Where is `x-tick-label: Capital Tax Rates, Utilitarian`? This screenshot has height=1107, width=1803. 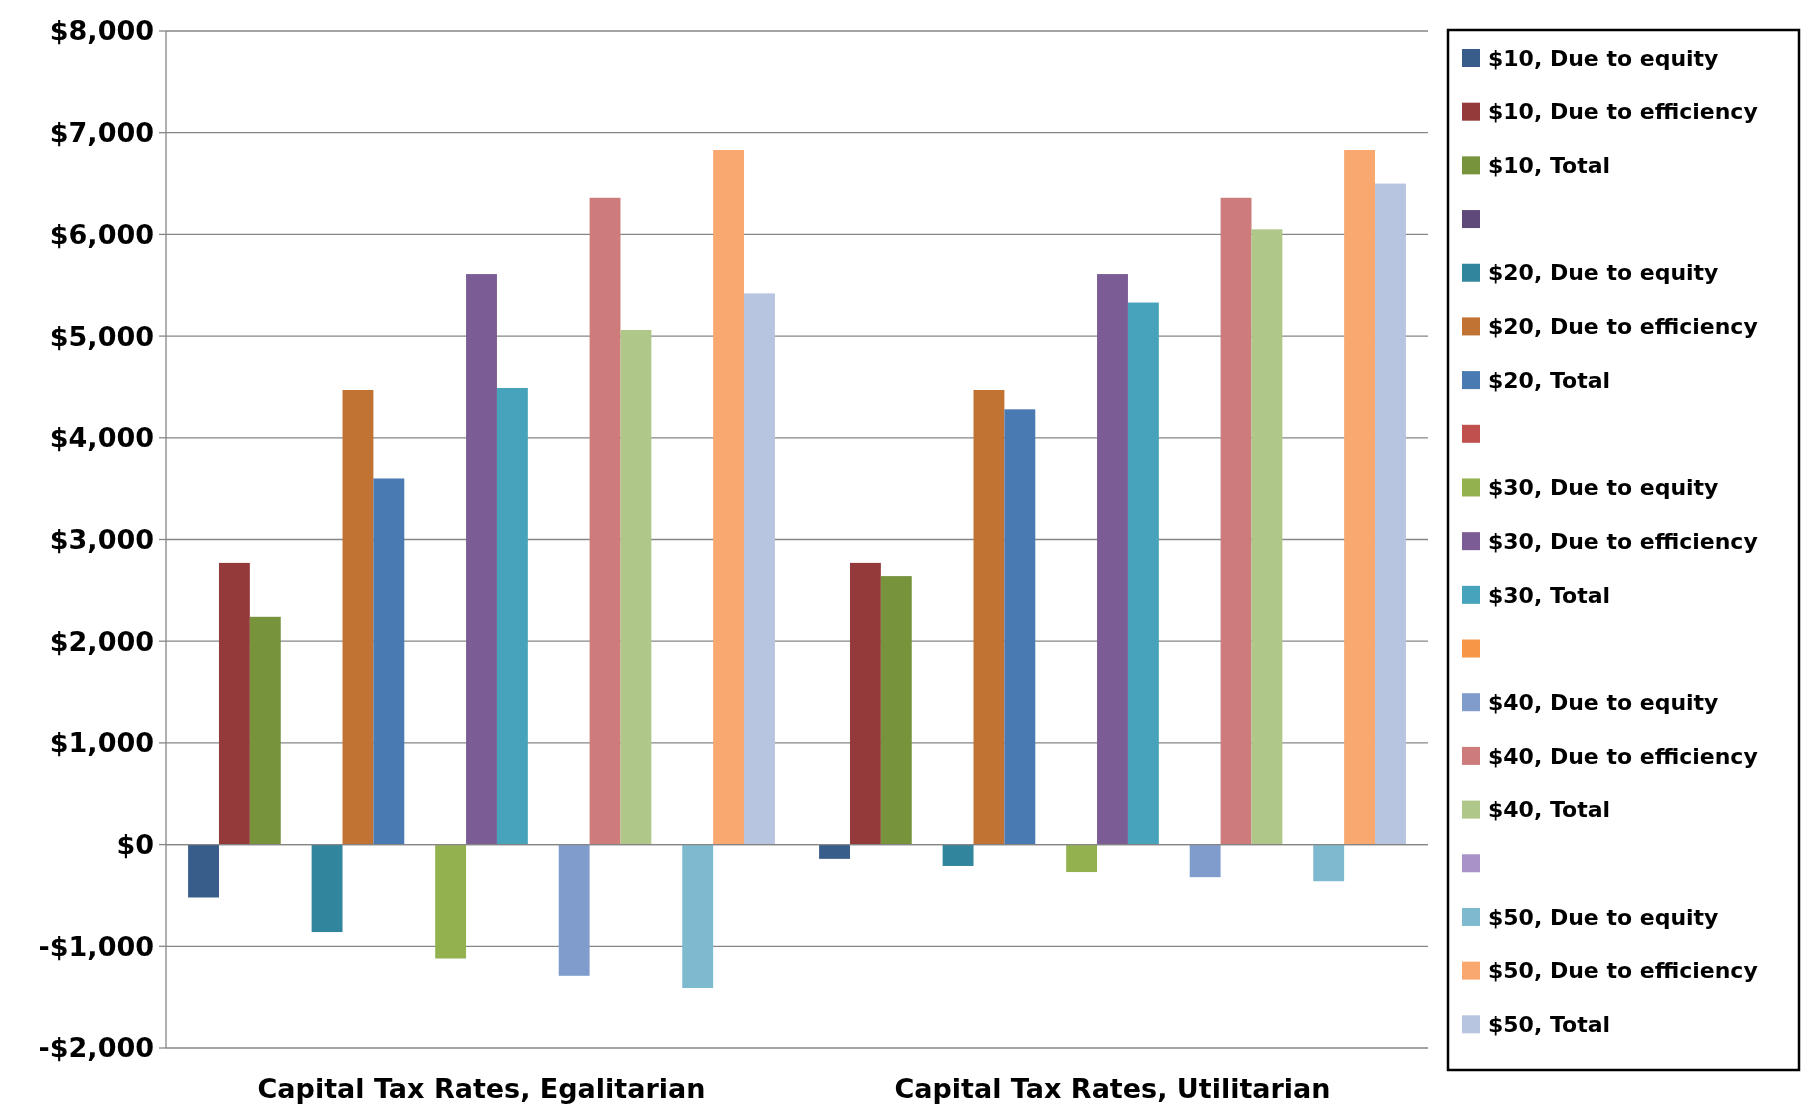
x-tick-label: Capital Tax Rates, Utilitarian is located at coordinates (1112, 1088).